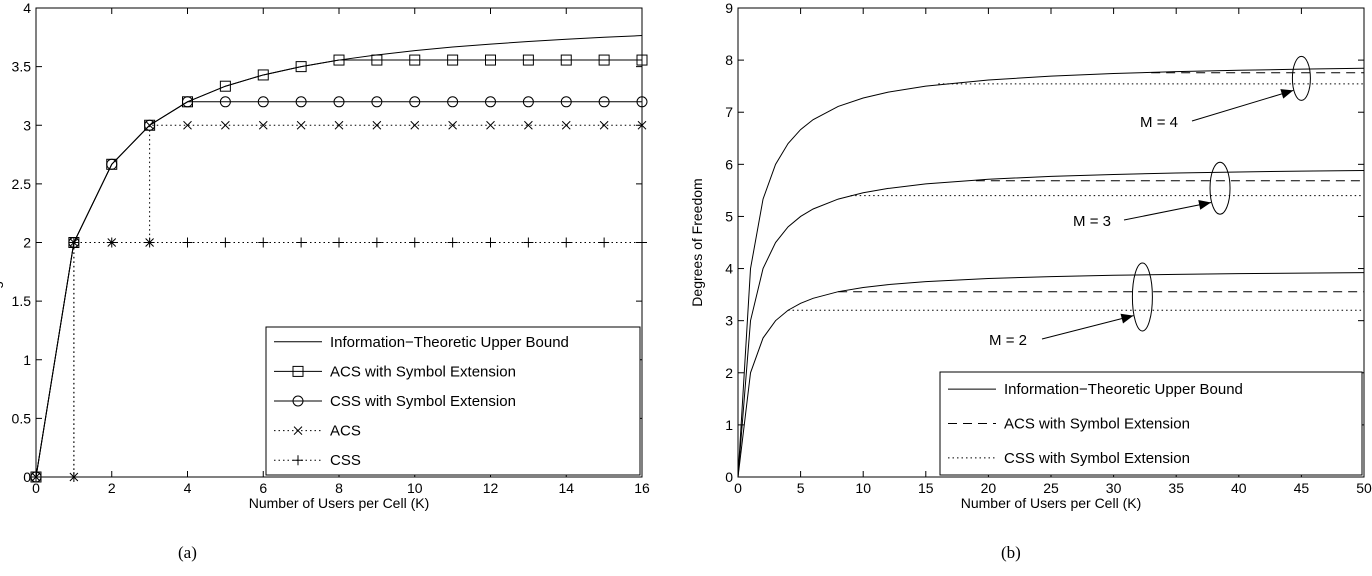  What do you see at coordinates (1051, 503) in the screenshot?
I see `b-x-axis-label: Number of Users per Cell (K)` at bounding box center [1051, 503].